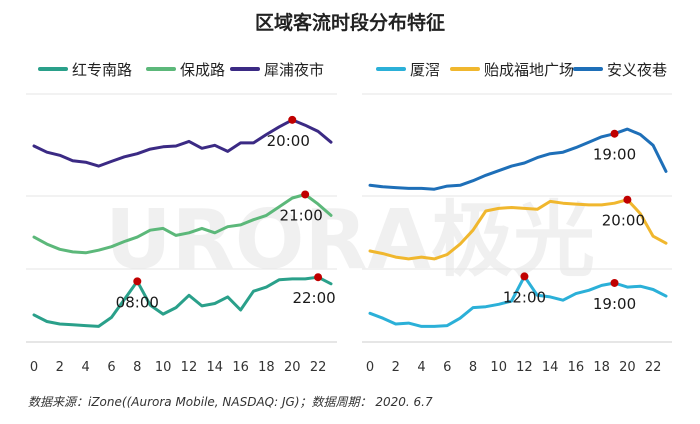 This screenshot has height=424, width=700. What do you see at coordinates (349, 23) in the screenshot?
I see `chart-title: 区域客流时段分布特征` at bounding box center [349, 23].